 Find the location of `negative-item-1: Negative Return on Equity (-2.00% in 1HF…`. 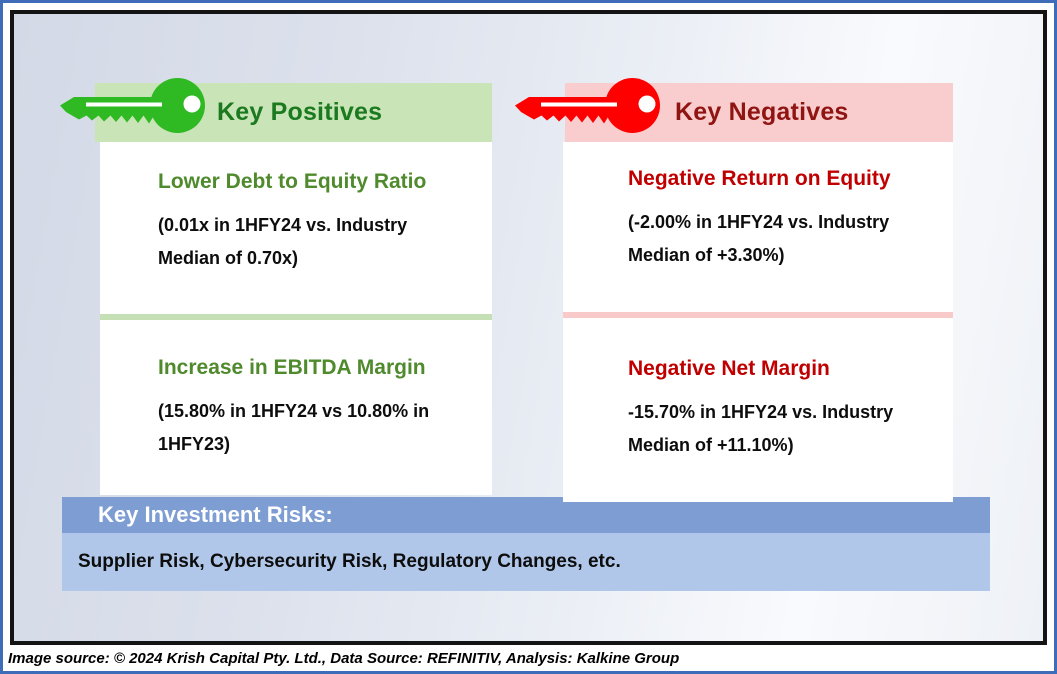

negative-item-1: Negative Return on Equity (-2.00% in 1HF… is located at coordinates (786, 219).